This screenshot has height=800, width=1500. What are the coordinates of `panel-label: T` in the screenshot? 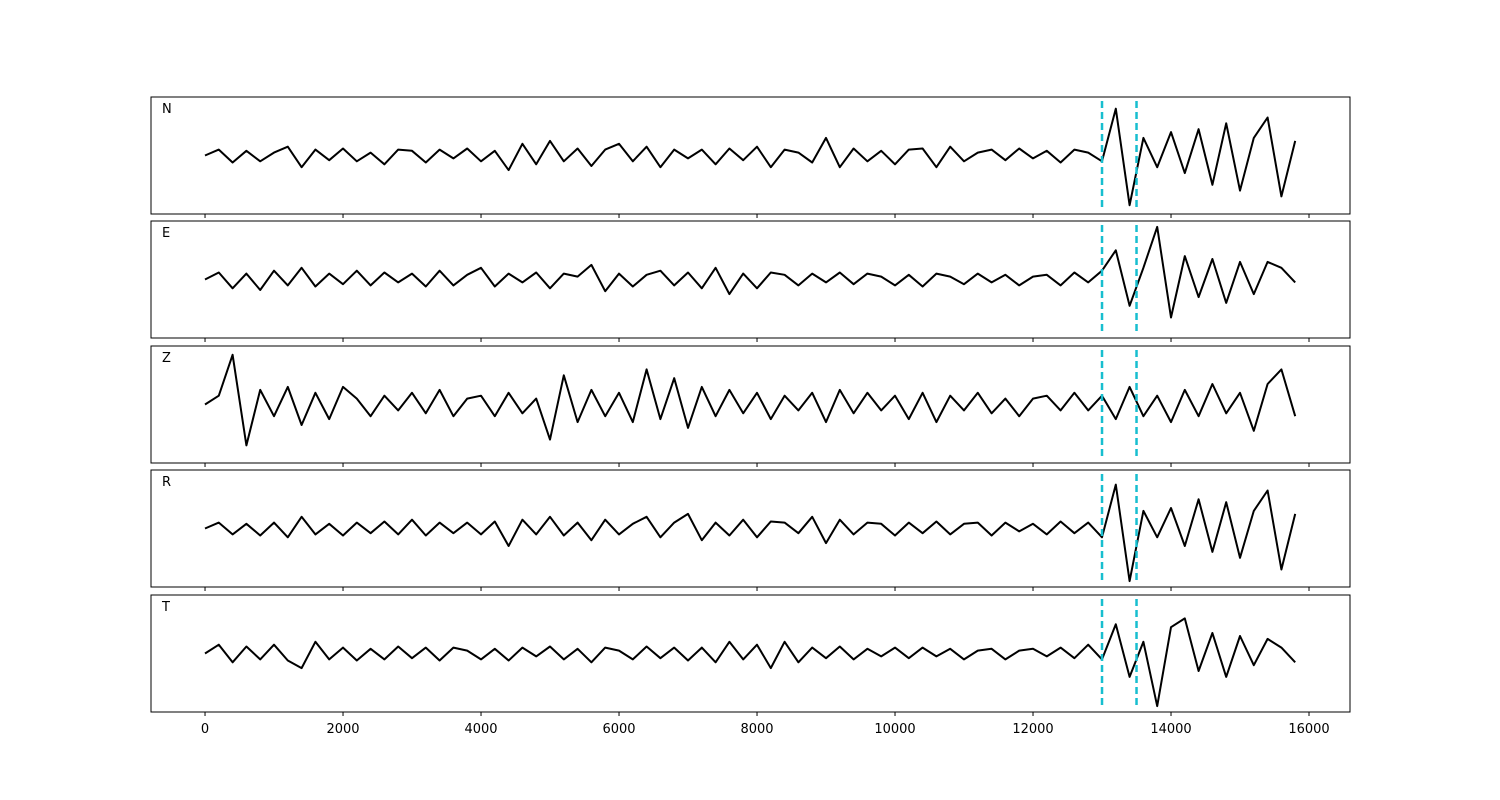 It's located at (165, 607).